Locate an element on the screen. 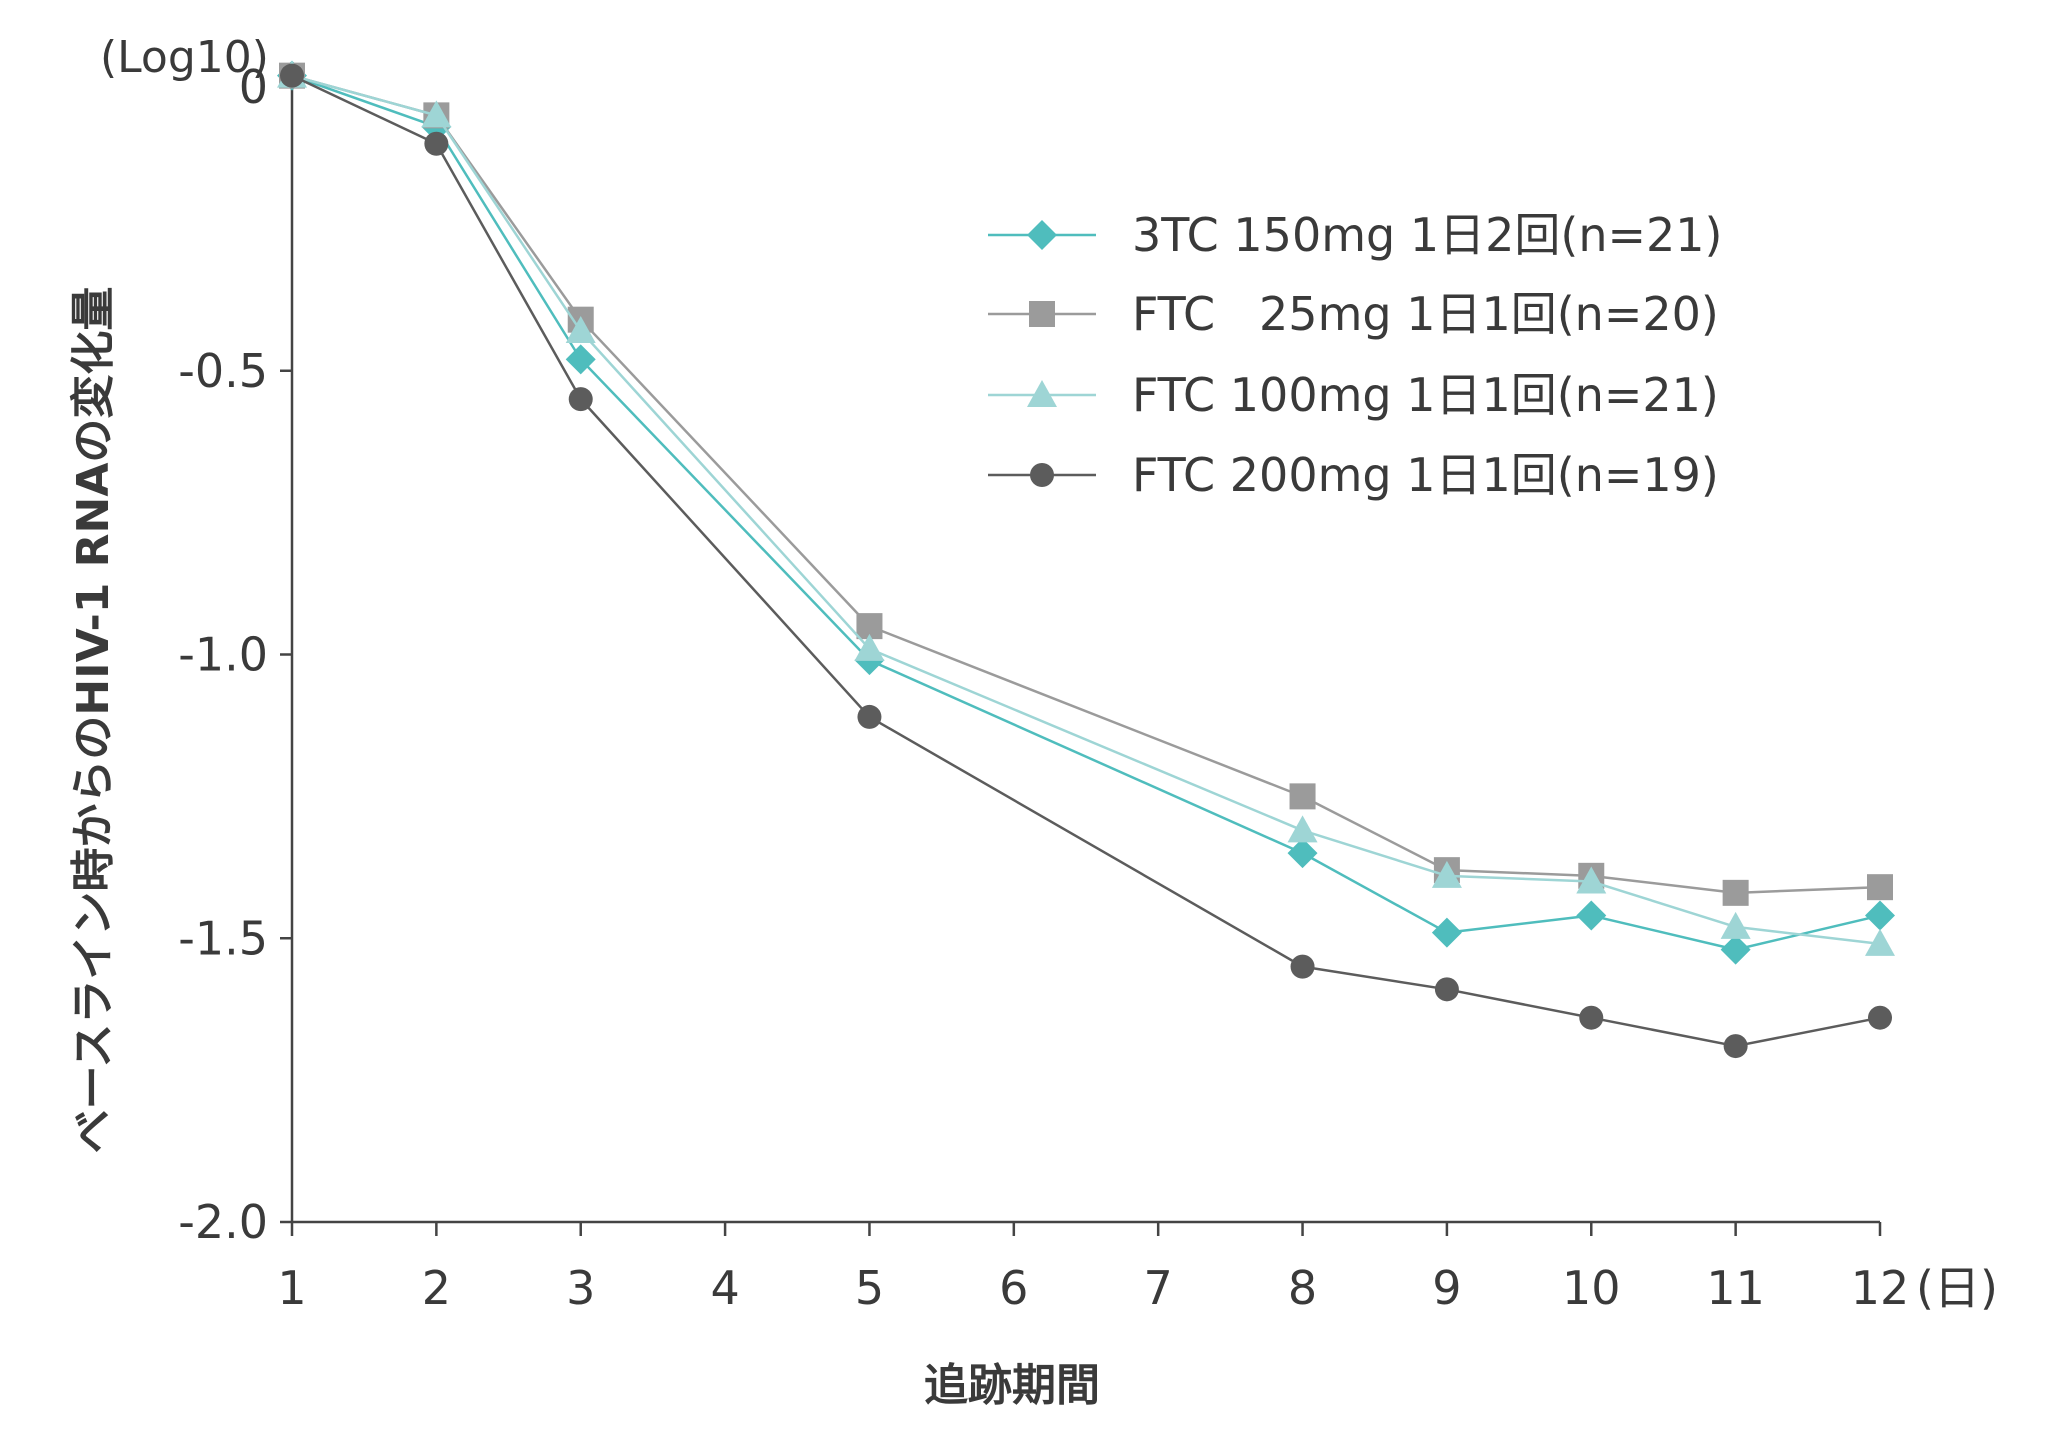 The height and width of the screenshot is (1430, 2048). x-tick-label: 9 is located at coordinates (1446, 1288).